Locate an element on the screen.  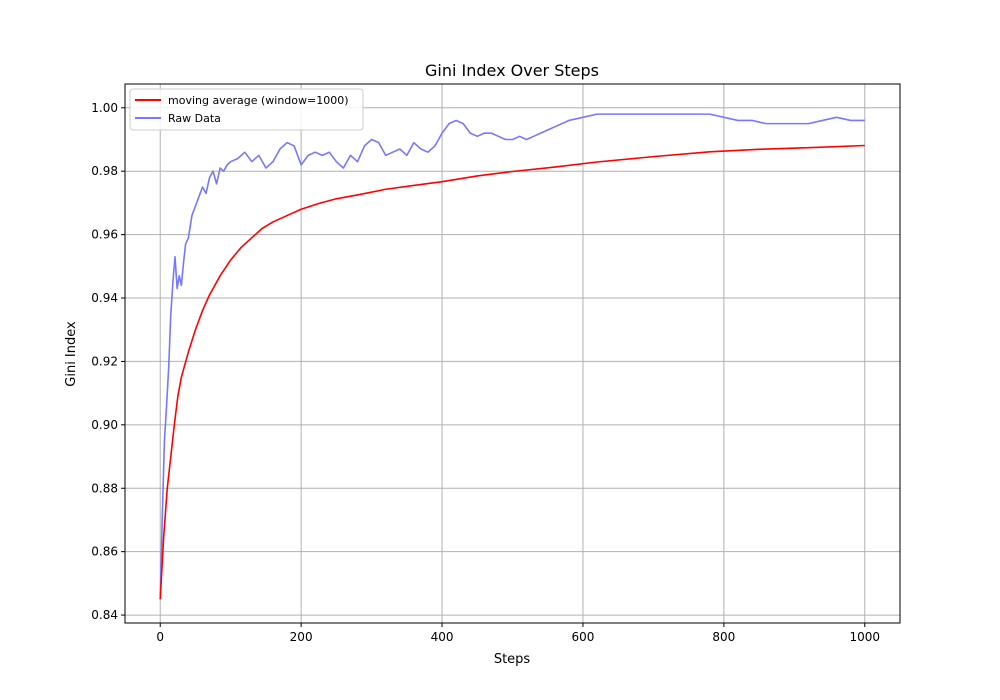
x-tick-label: 600 is located at coordinates (583, 637).